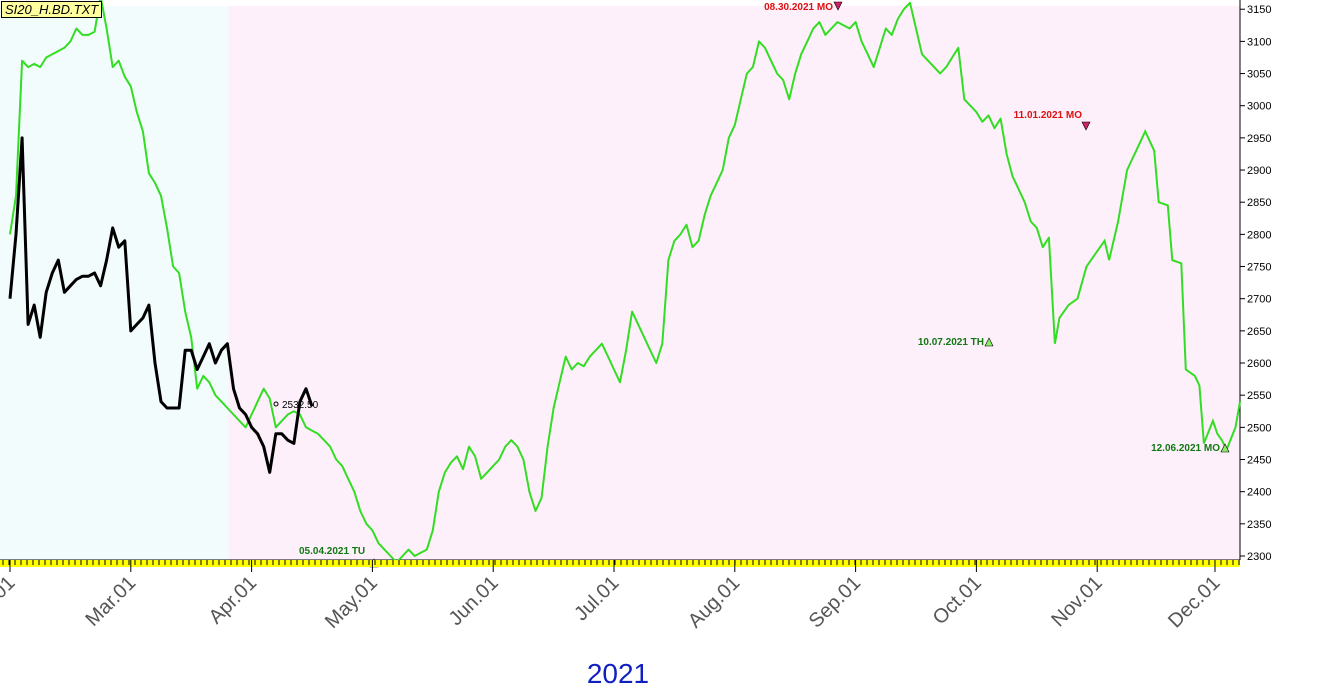  Describe the element at coordinates (1194, 602) in the screenshot. I see `x-tick-label: Dec.01` at that location.